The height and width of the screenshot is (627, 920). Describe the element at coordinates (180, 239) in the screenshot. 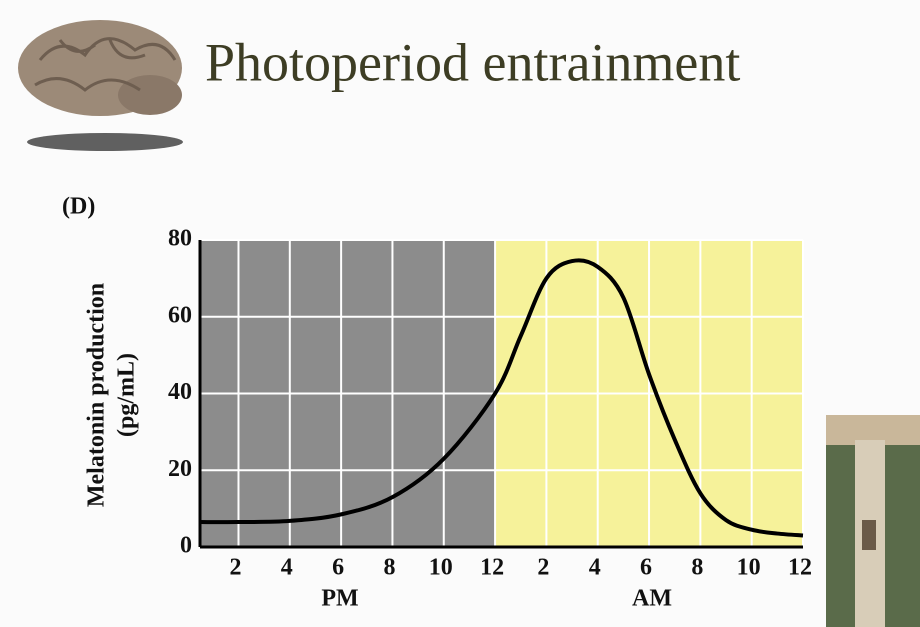

I see `y-tick-label: 80` at that location.